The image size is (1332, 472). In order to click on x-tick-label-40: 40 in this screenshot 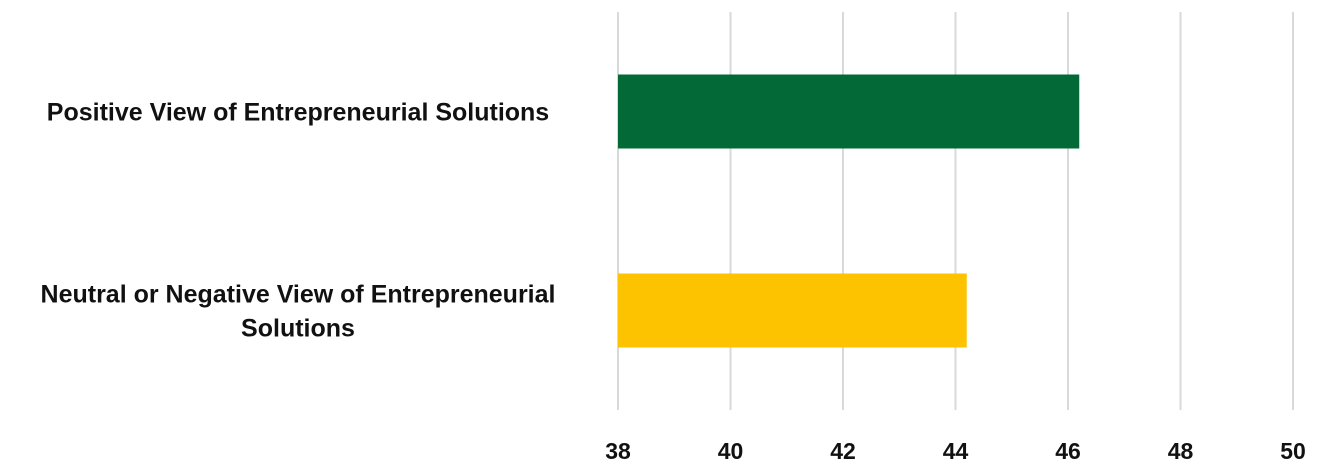, I will do `click(731, 451)`.